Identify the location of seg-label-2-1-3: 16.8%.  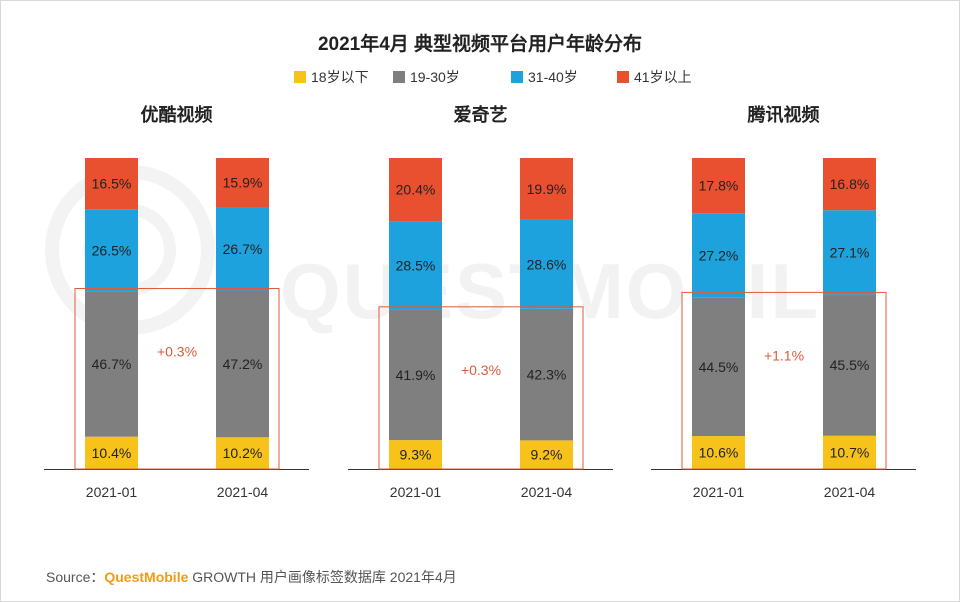
(850, 184).